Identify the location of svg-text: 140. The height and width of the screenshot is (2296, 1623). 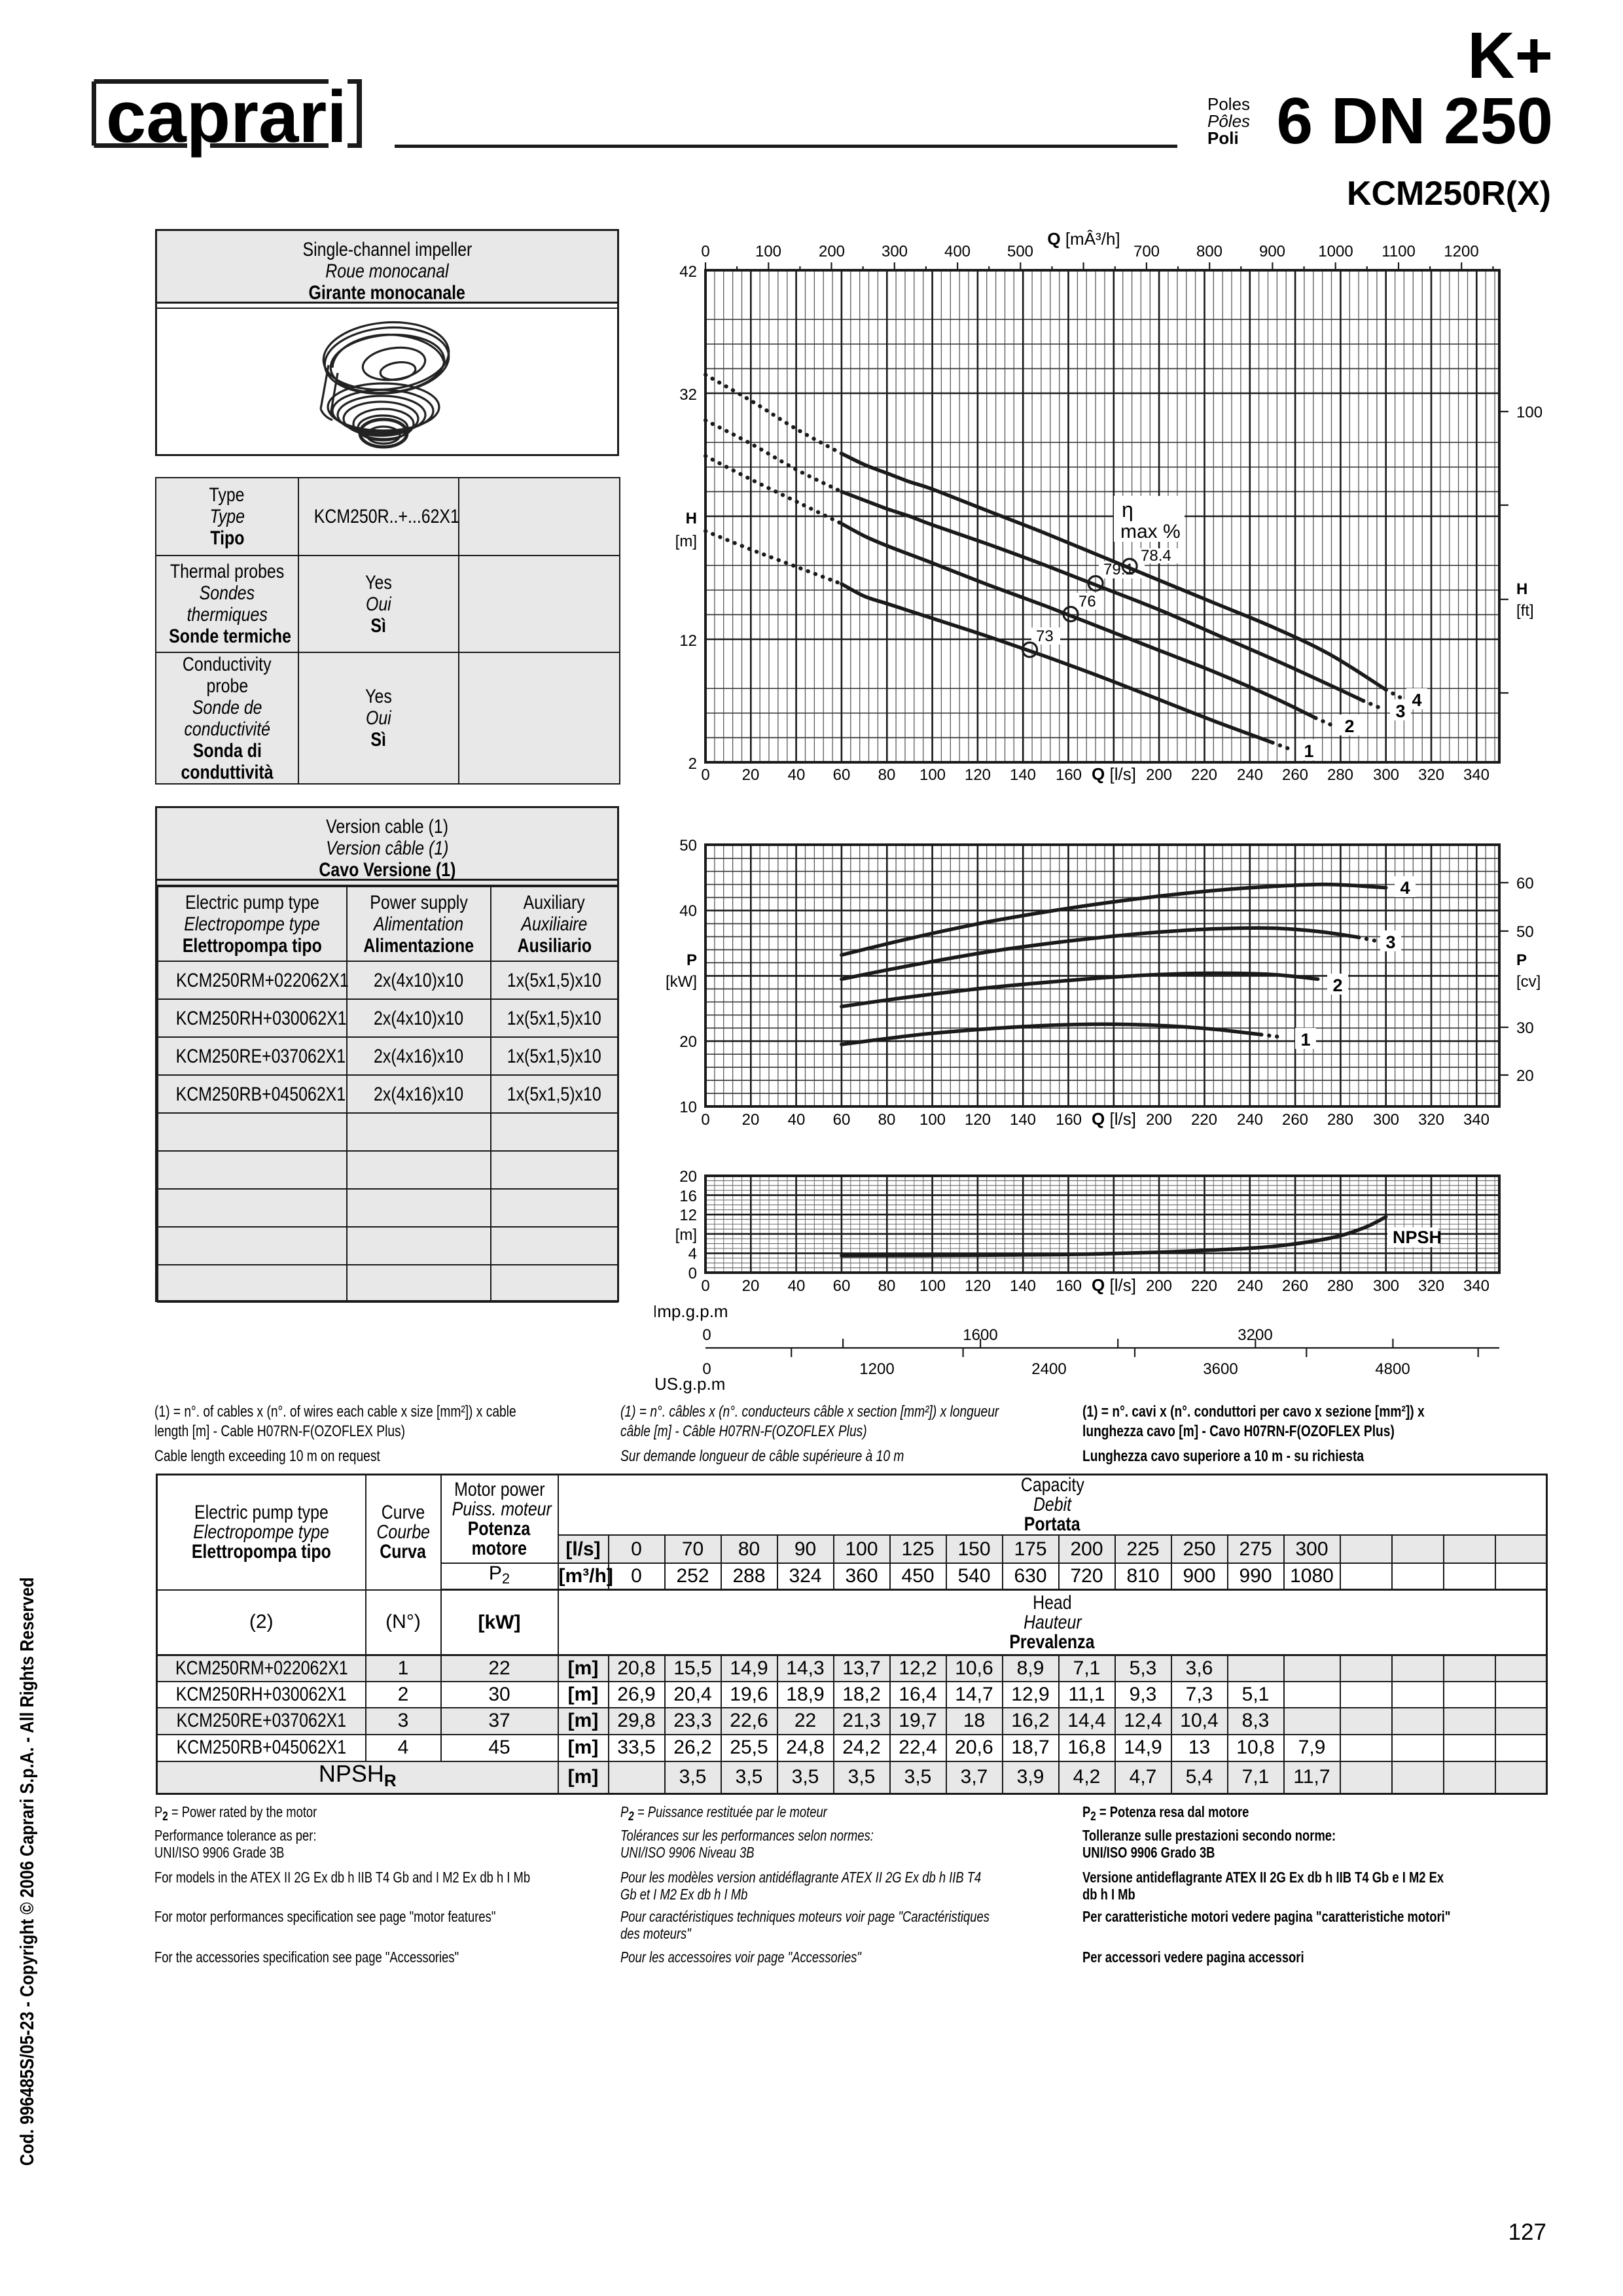
(1023, 1120).